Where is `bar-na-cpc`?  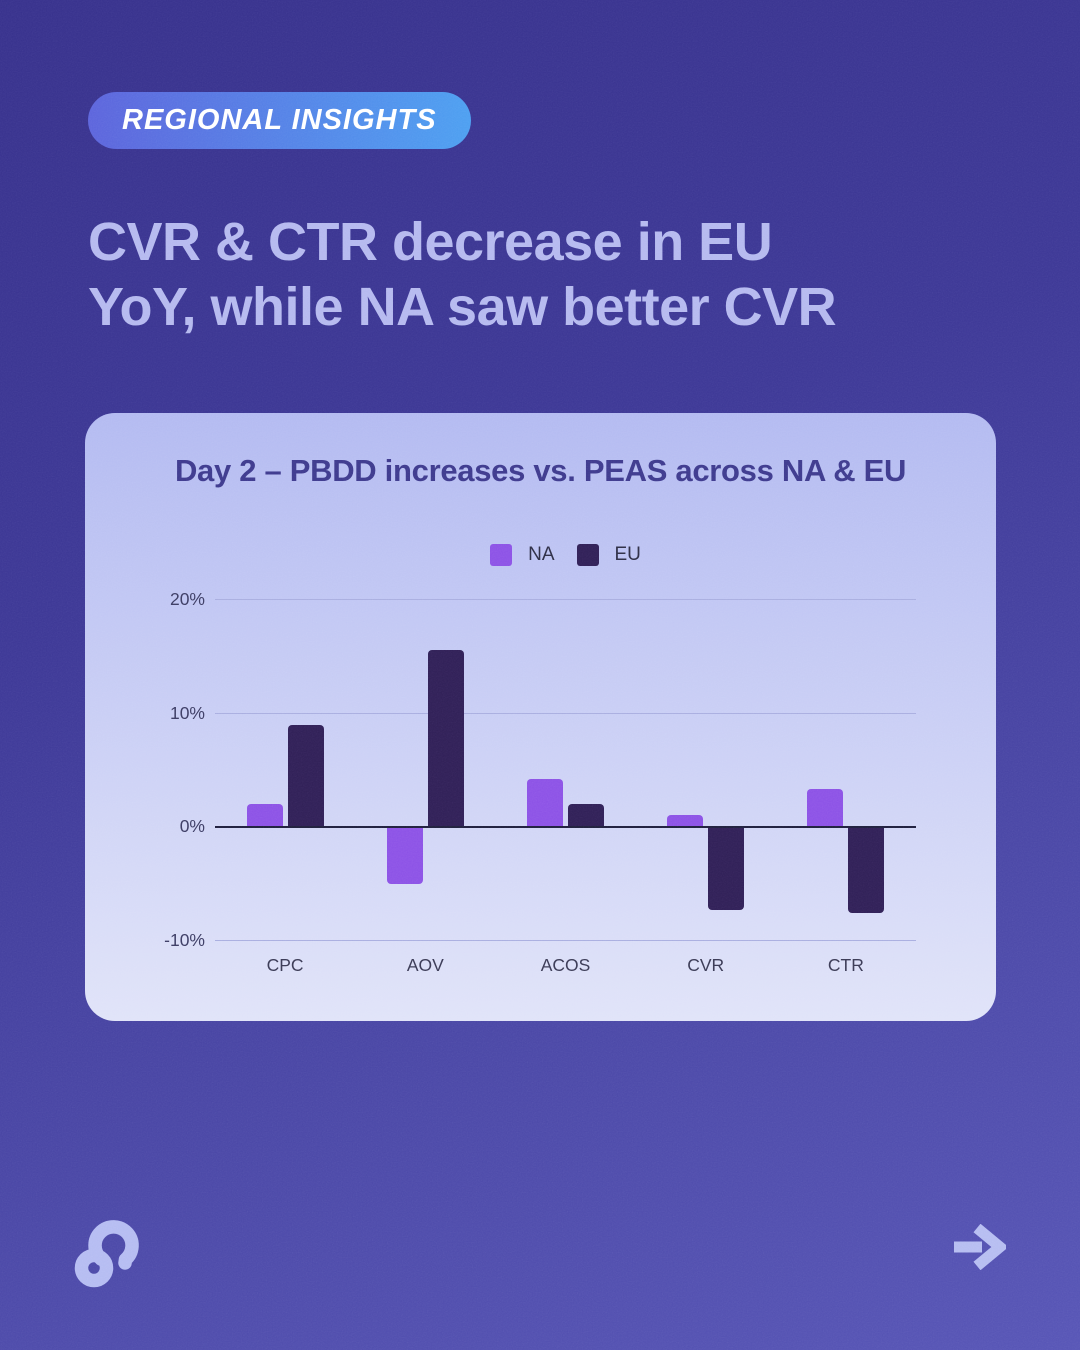
bar-na-cpc is located at coordinates (264, 815).